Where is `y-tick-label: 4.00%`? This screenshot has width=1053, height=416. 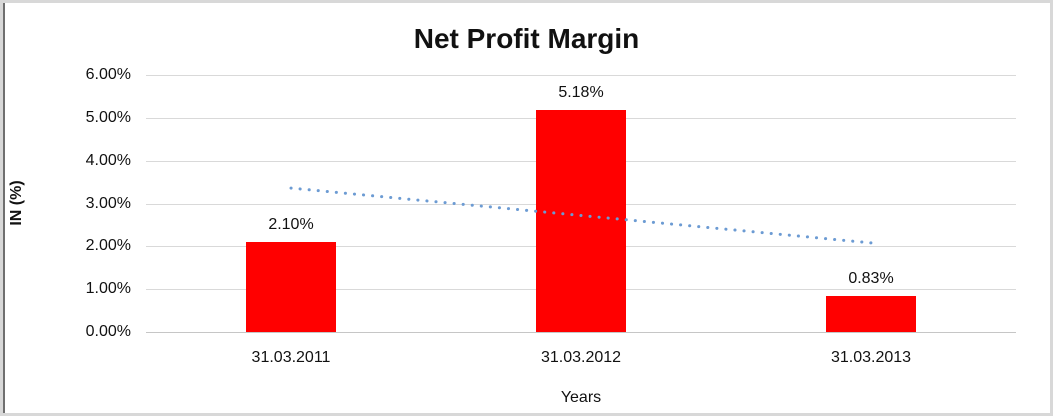 y-tick-label: 4.00% is located at coordinates (108, 160).